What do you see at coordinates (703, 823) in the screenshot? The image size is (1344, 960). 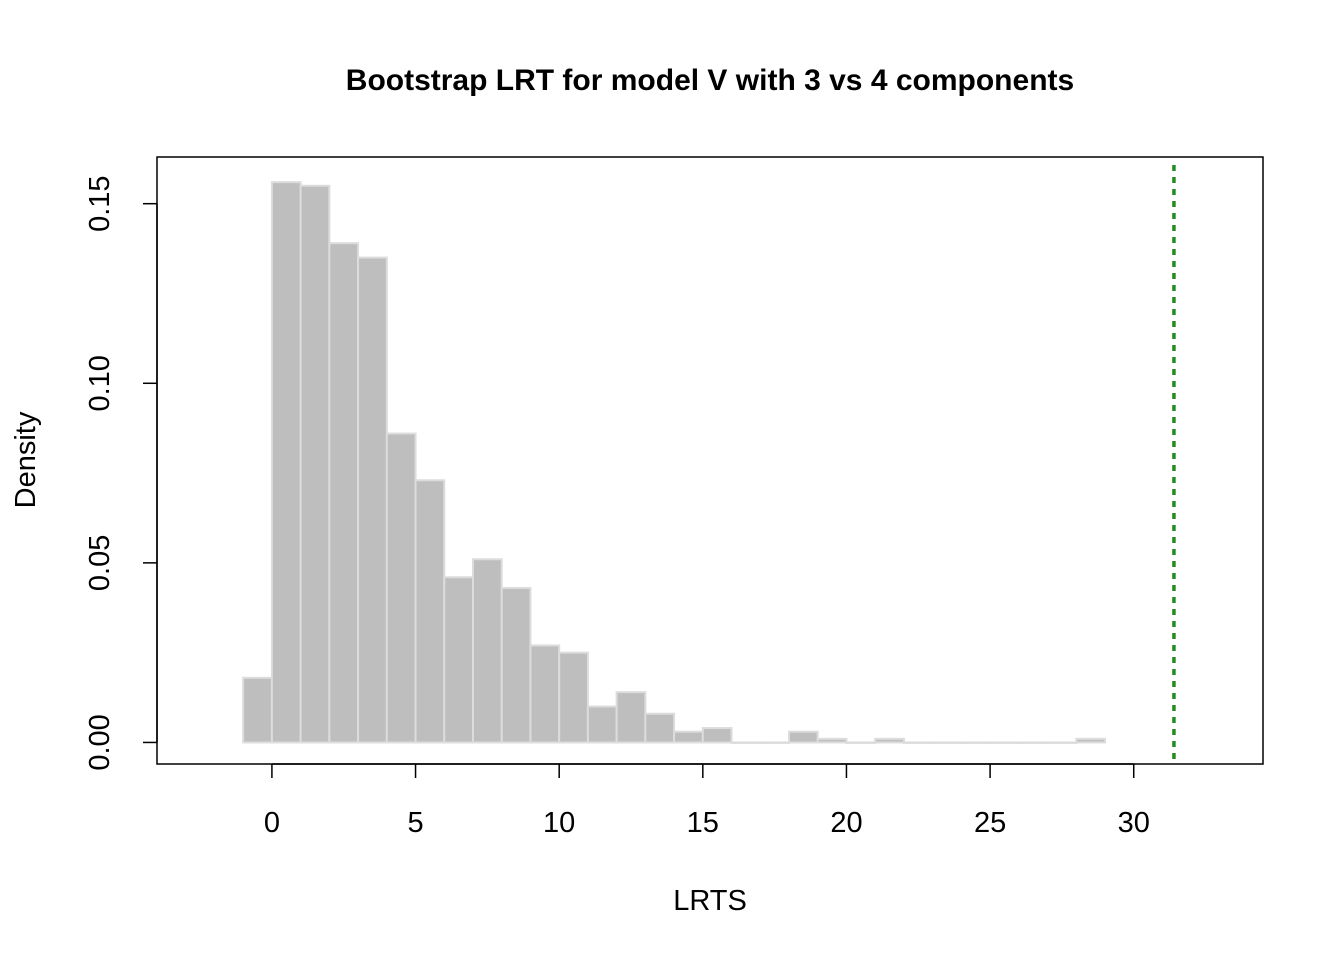 I see `x-tick-label: 15` at bounding box center [703, 823].